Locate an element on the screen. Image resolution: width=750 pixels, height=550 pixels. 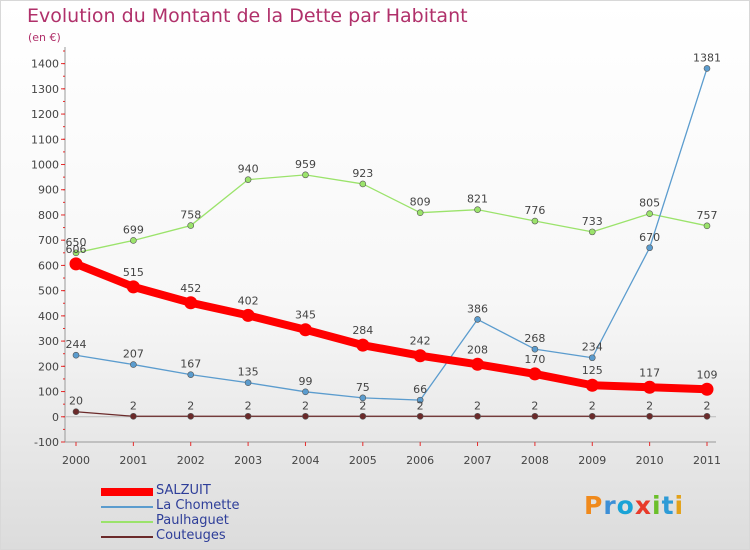
y-tick-label: 1300 is located at coordinates (45, 89).